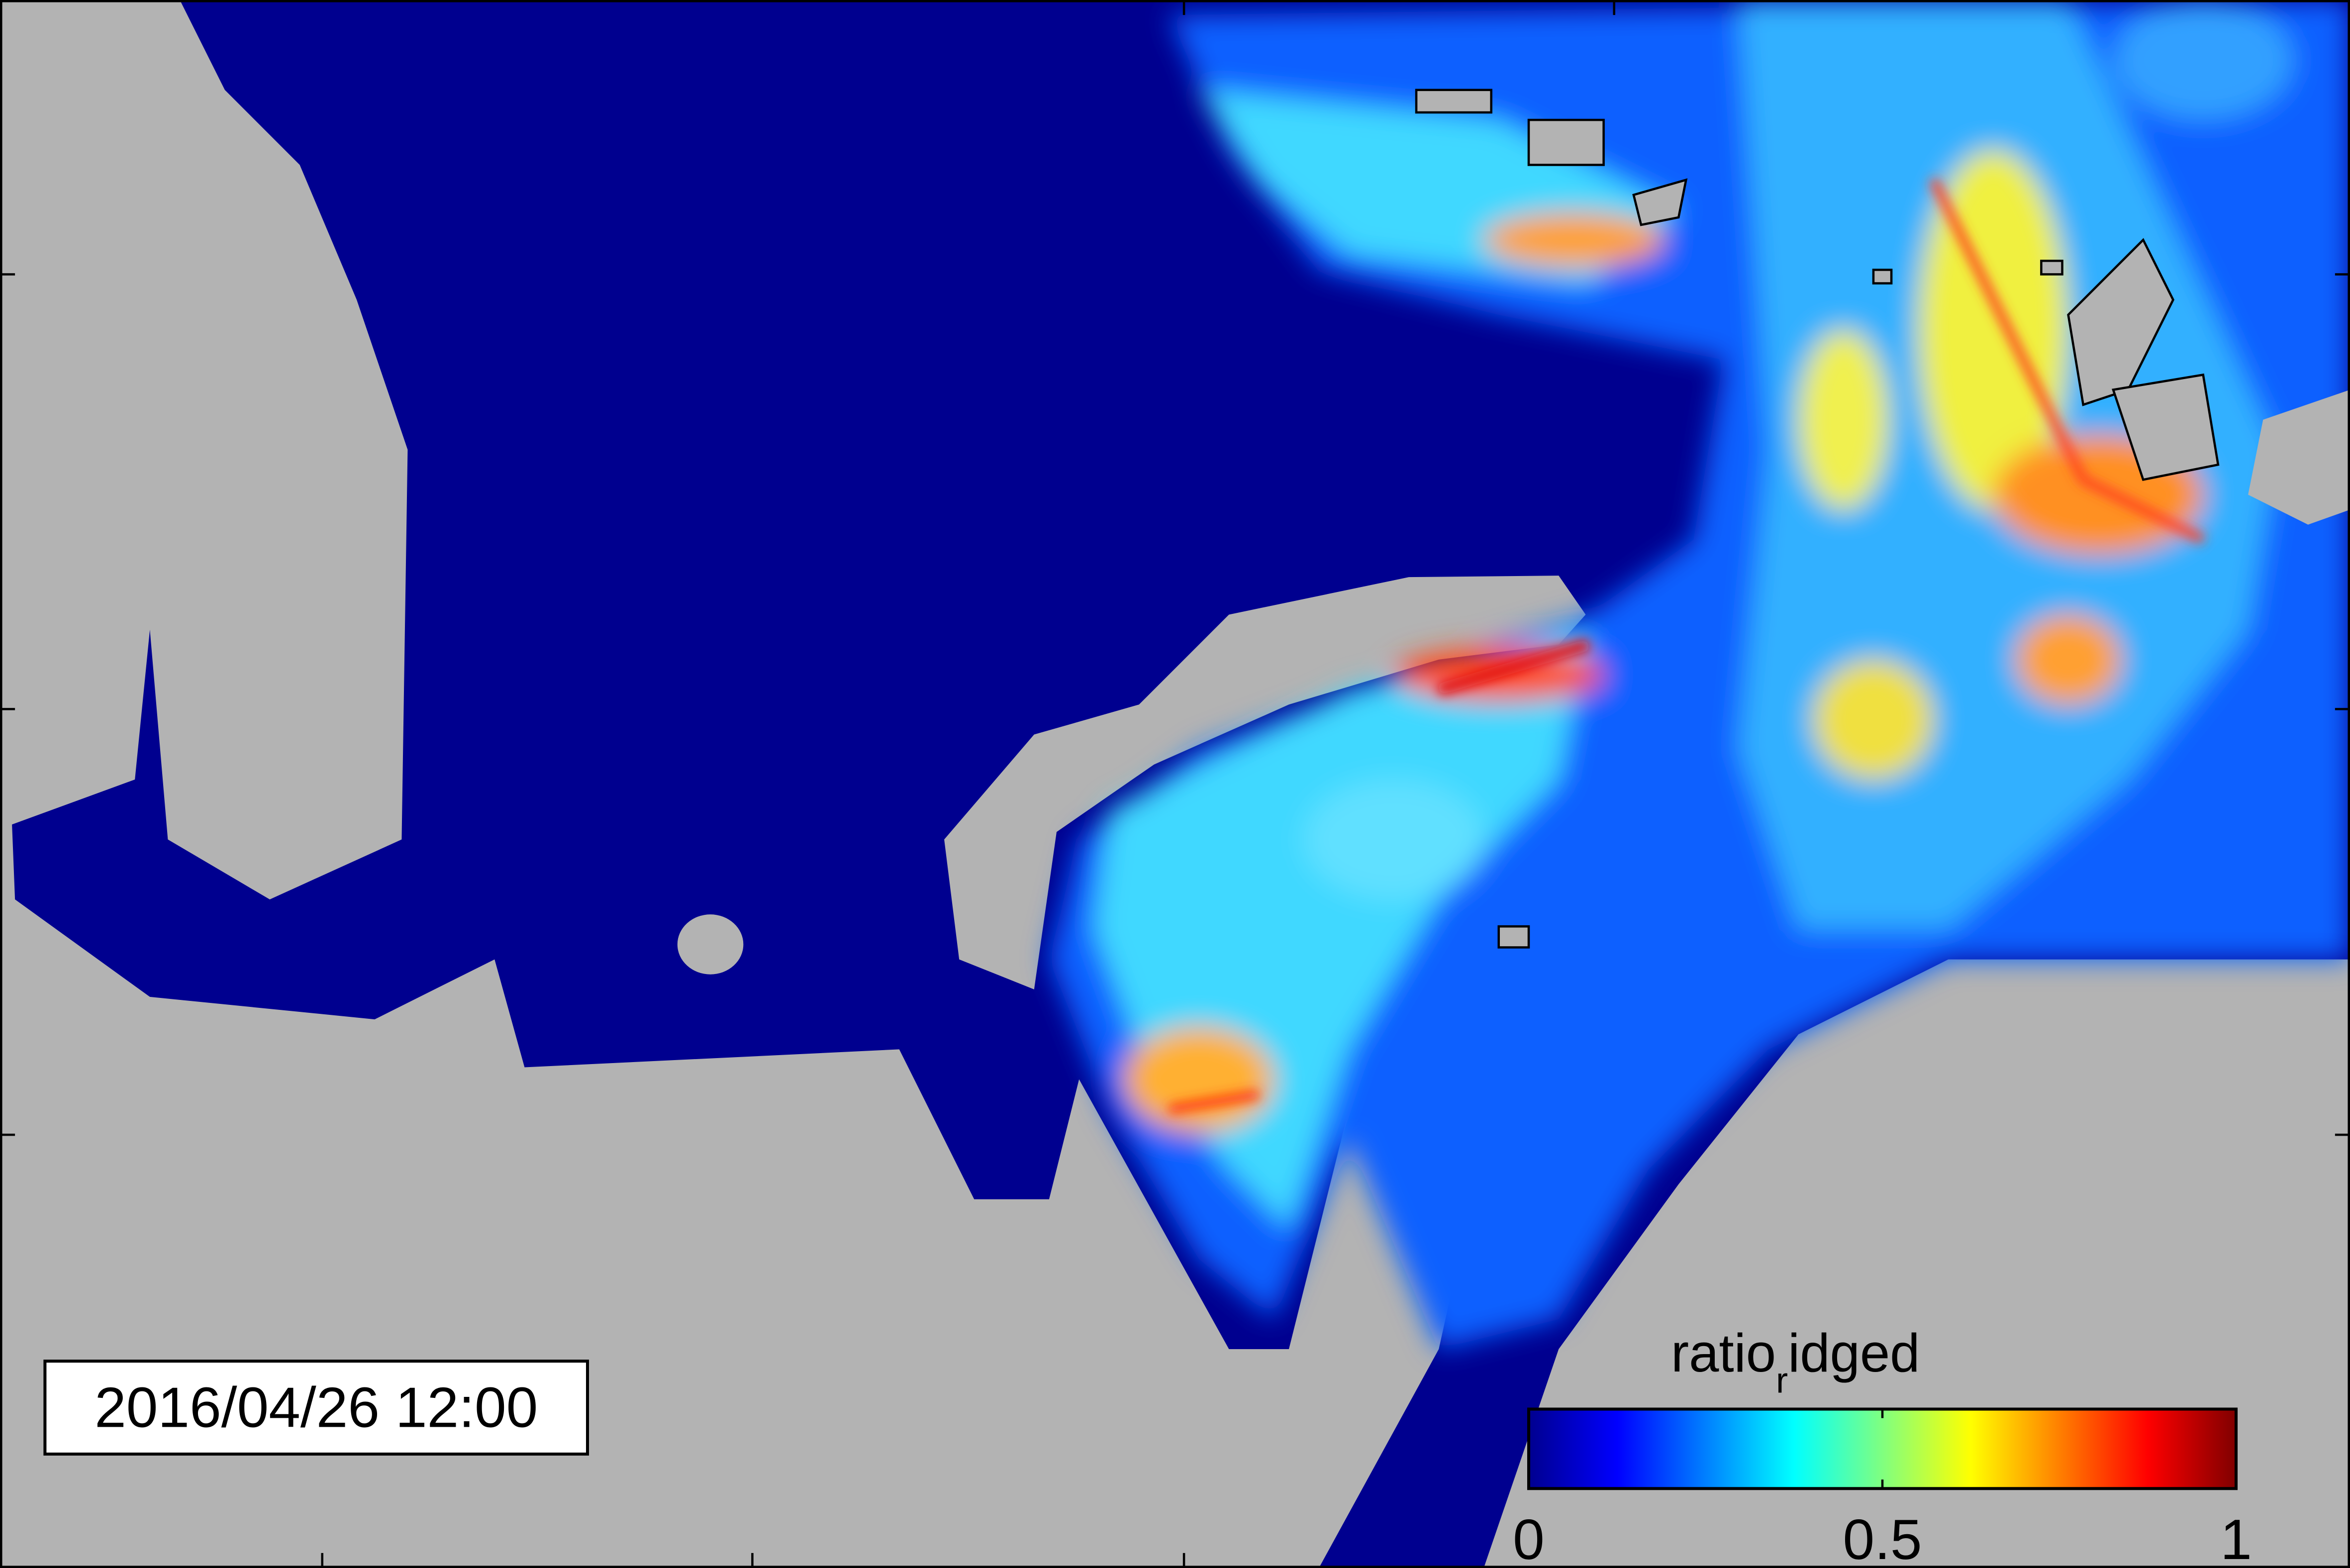  Describe the element at coordinates (1854, 1353) in the screenshot. I see `label-part: idged` at that location.